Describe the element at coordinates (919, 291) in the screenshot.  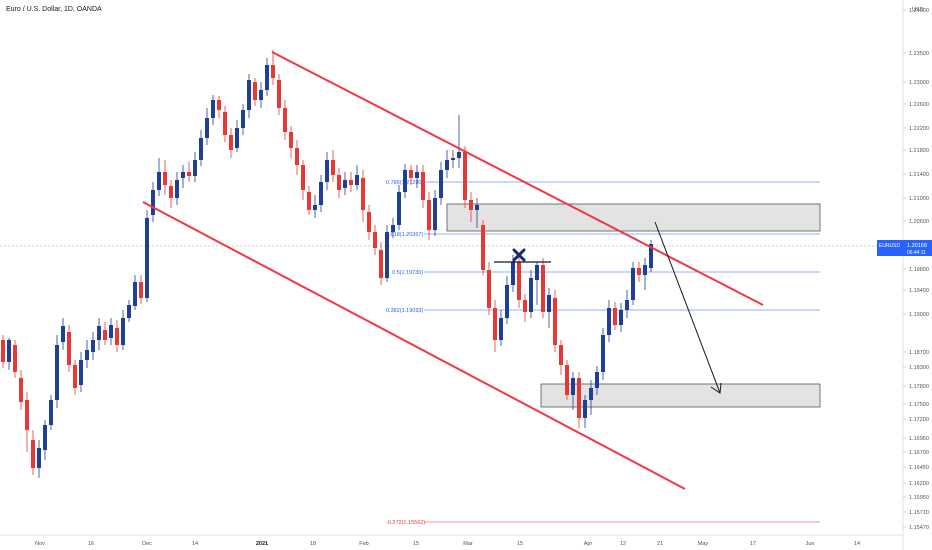
I see `price-tick-label: 1.19400` at that location.